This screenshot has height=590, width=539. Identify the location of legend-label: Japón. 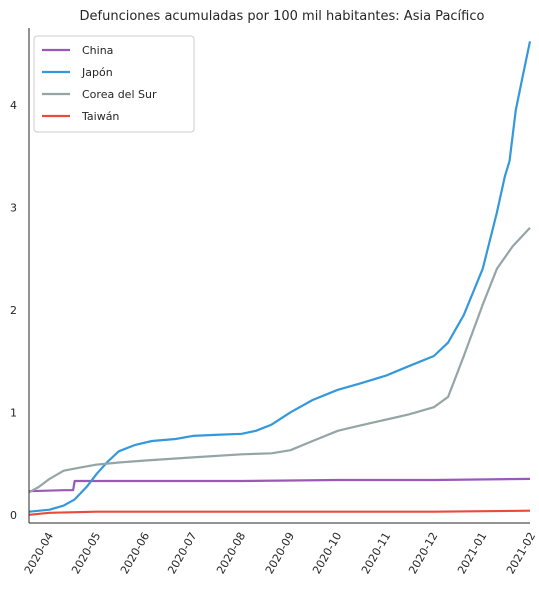
(97, 72).